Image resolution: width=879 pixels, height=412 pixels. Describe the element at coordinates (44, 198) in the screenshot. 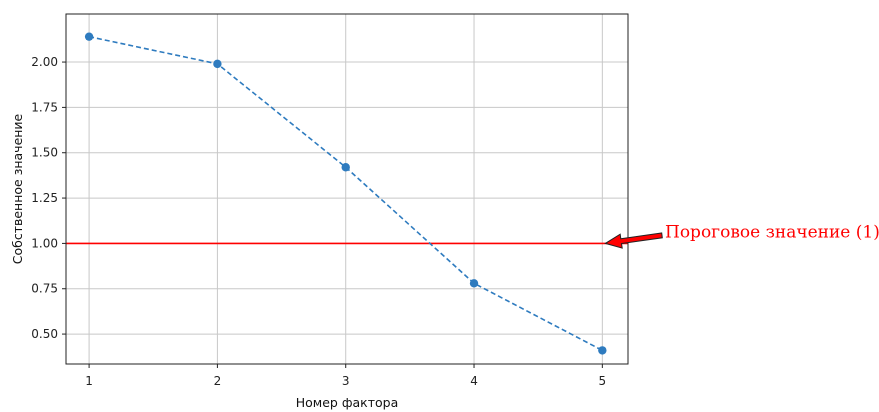

I see `y-tick-label: 1.25` at that location.